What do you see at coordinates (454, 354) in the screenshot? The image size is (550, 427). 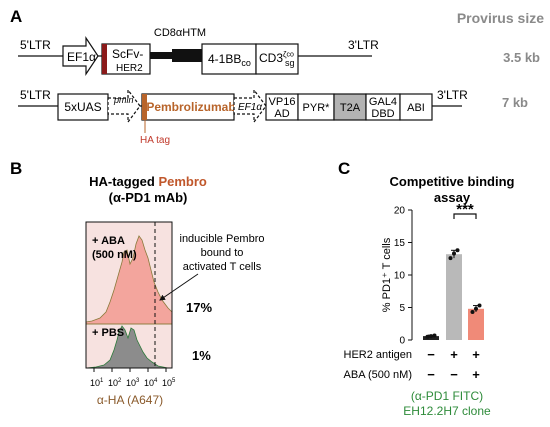 I see `row1-sign-2: +` at bounding box center [454, 354].